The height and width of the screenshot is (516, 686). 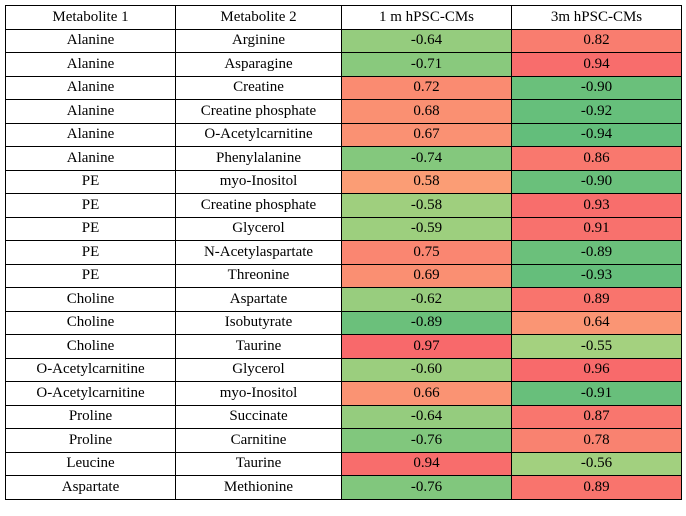 What do you see at coordinates (258, 64) in the screenshot?
I see `metabolite-cell: Asparagine` at bounding box center [258, 64].